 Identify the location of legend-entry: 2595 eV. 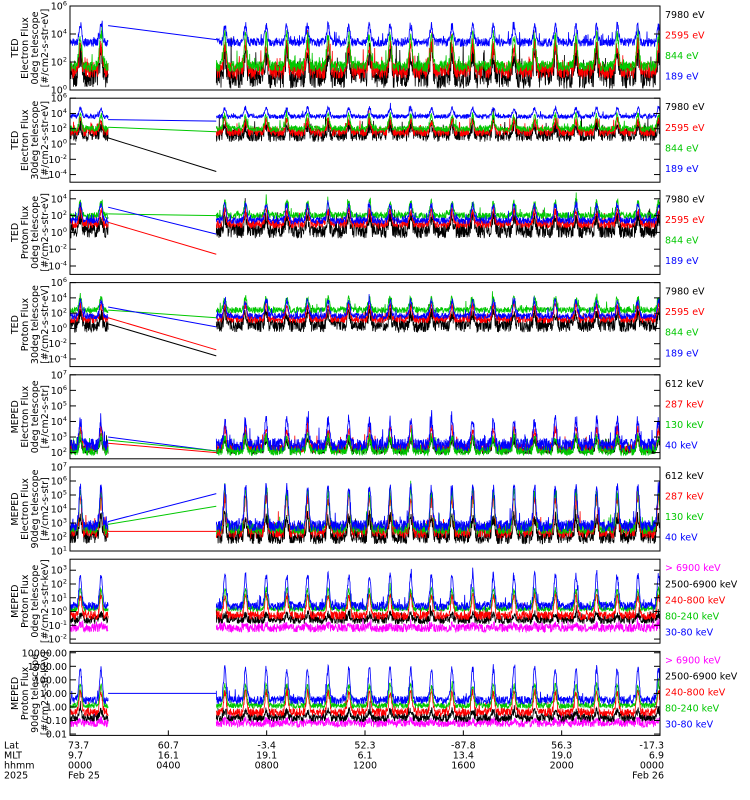
(685, 128).